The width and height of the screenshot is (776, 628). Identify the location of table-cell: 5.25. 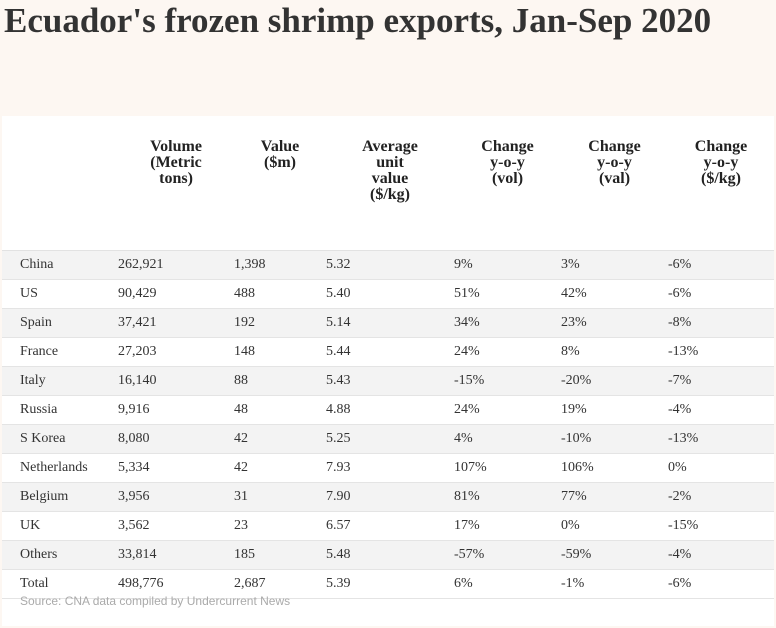
(390, 439).